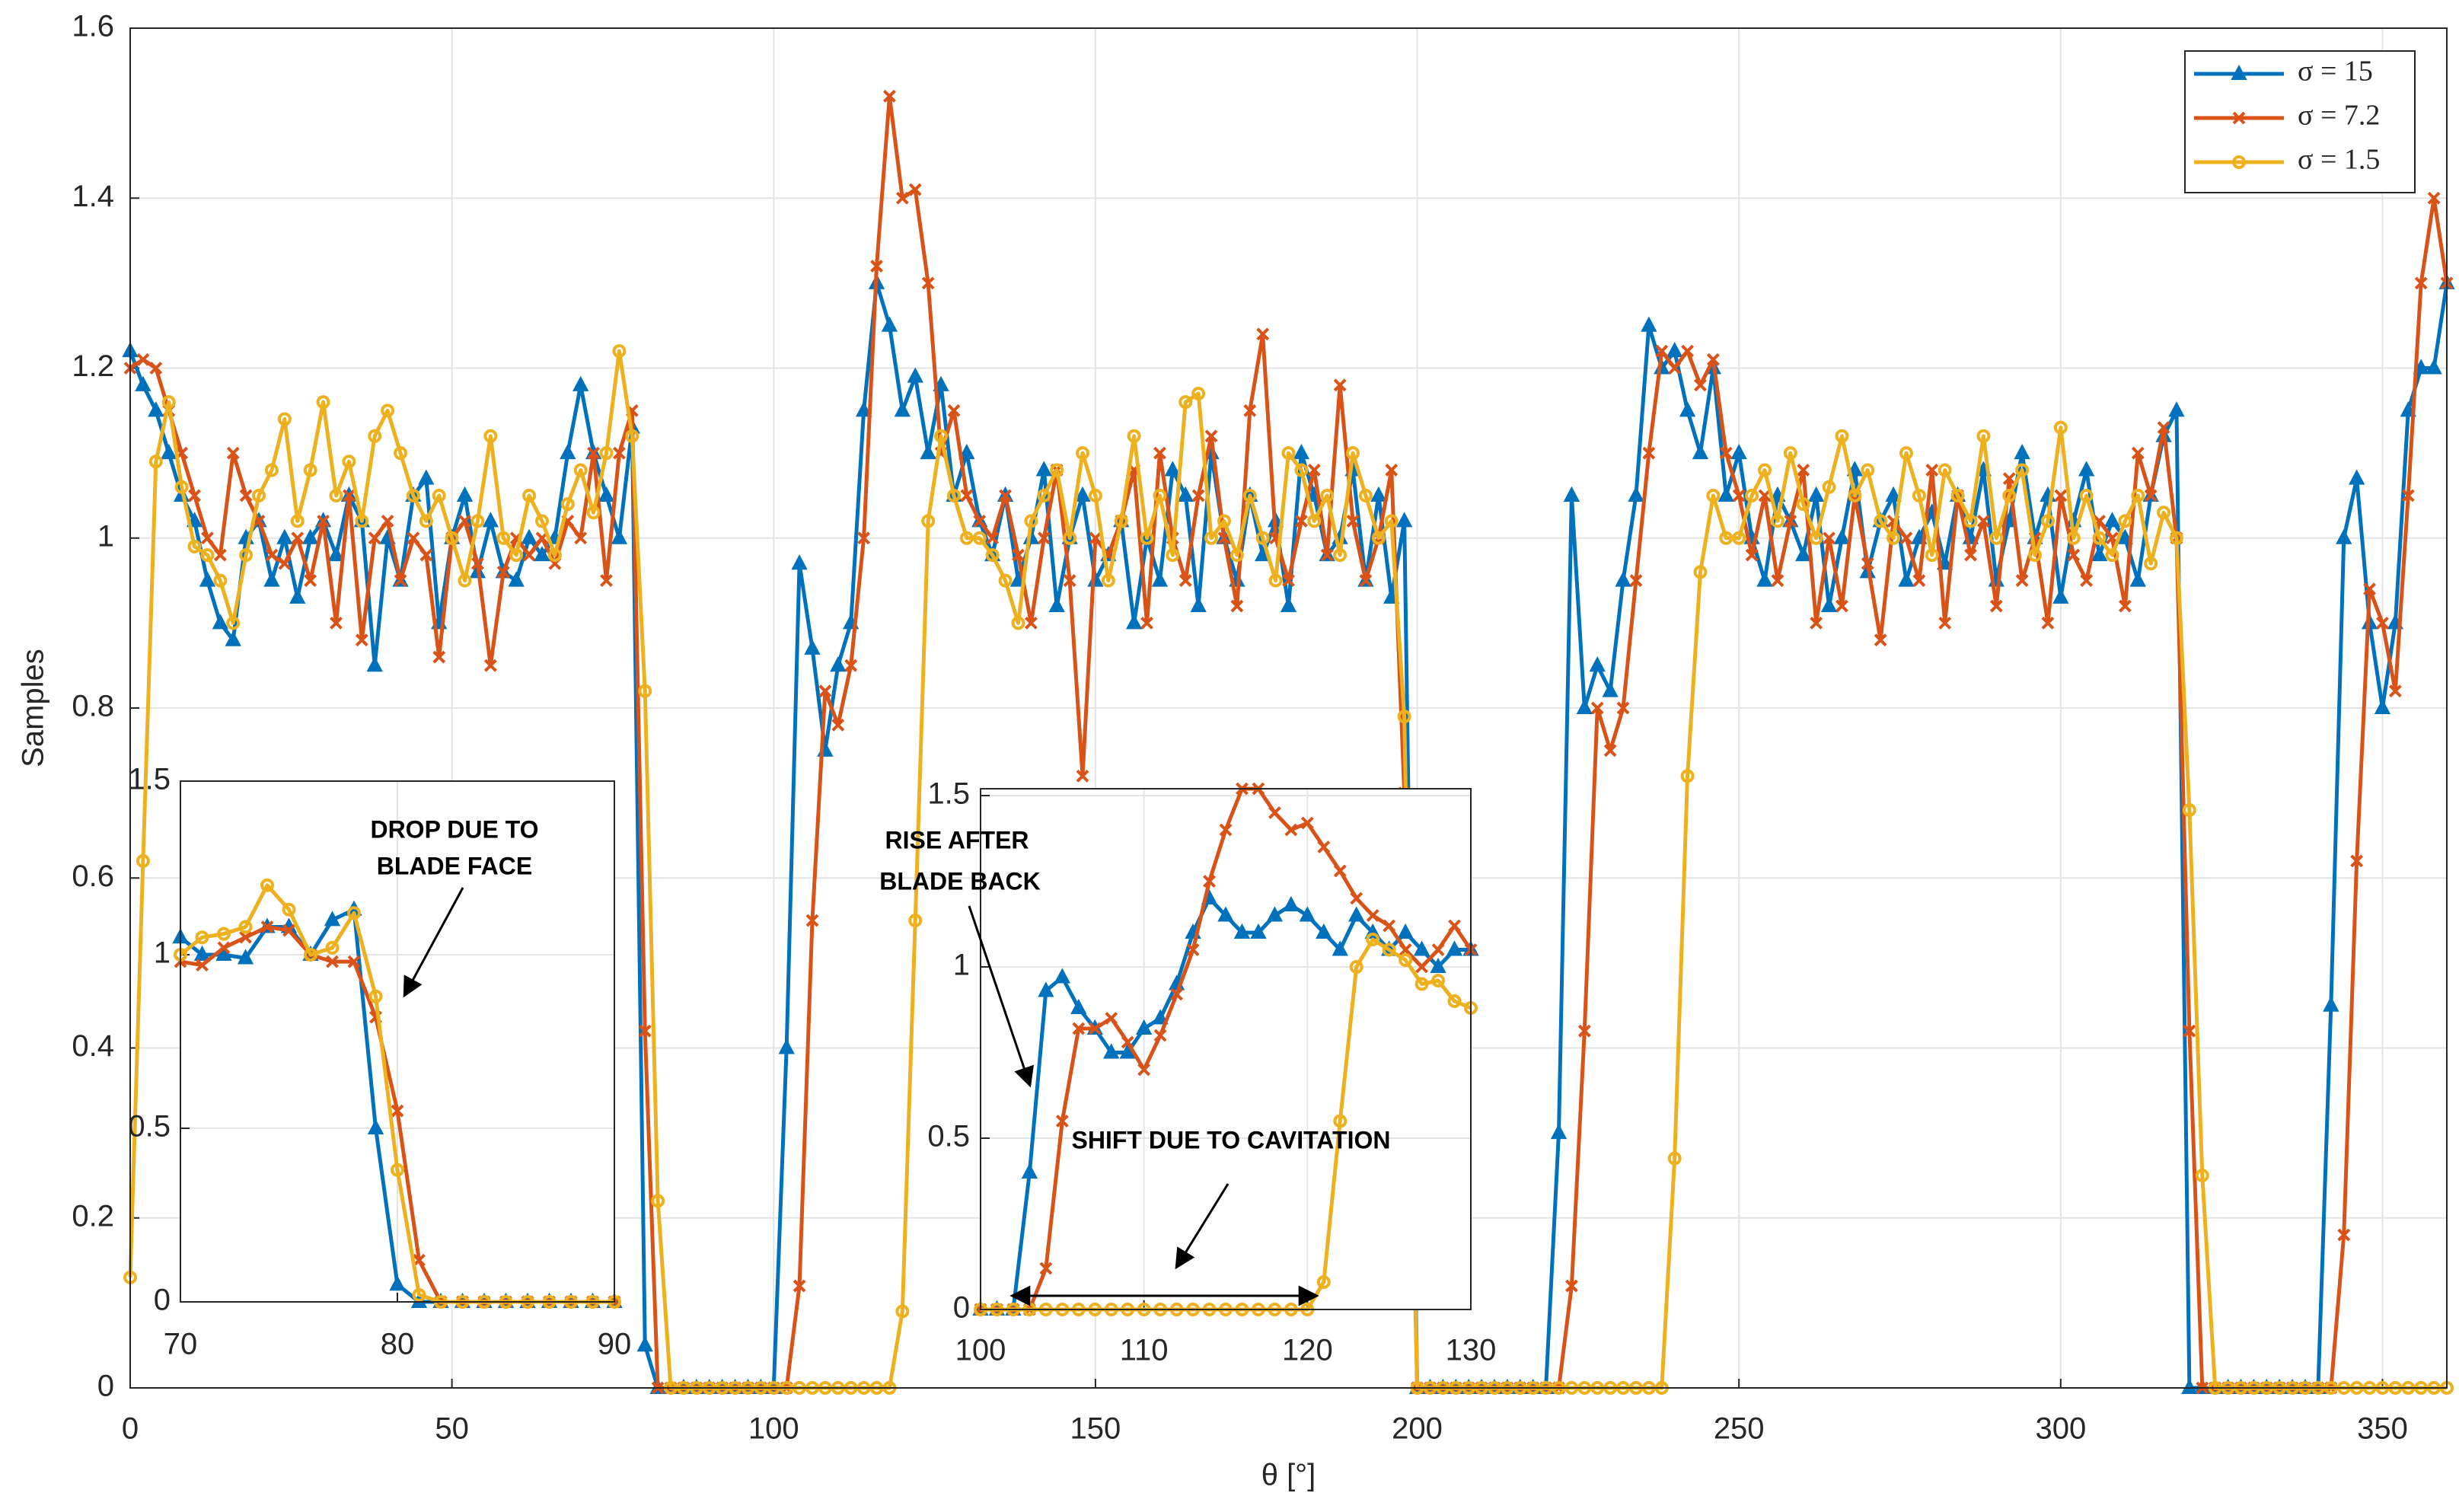 This screenshot has width=2459, height=1512. Describe the element at coordinates (1289, 1475) in the screenshot. I see `x-axis-label: θ [°]` at that location.